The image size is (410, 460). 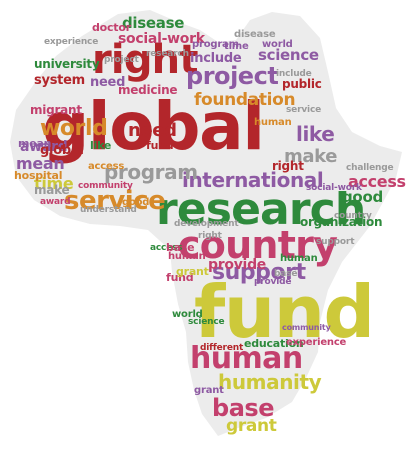 What do you see at coordinates (148, 90) in the screenshot?
I see `word-medicine: medicine` at bounding box center [148, 90].